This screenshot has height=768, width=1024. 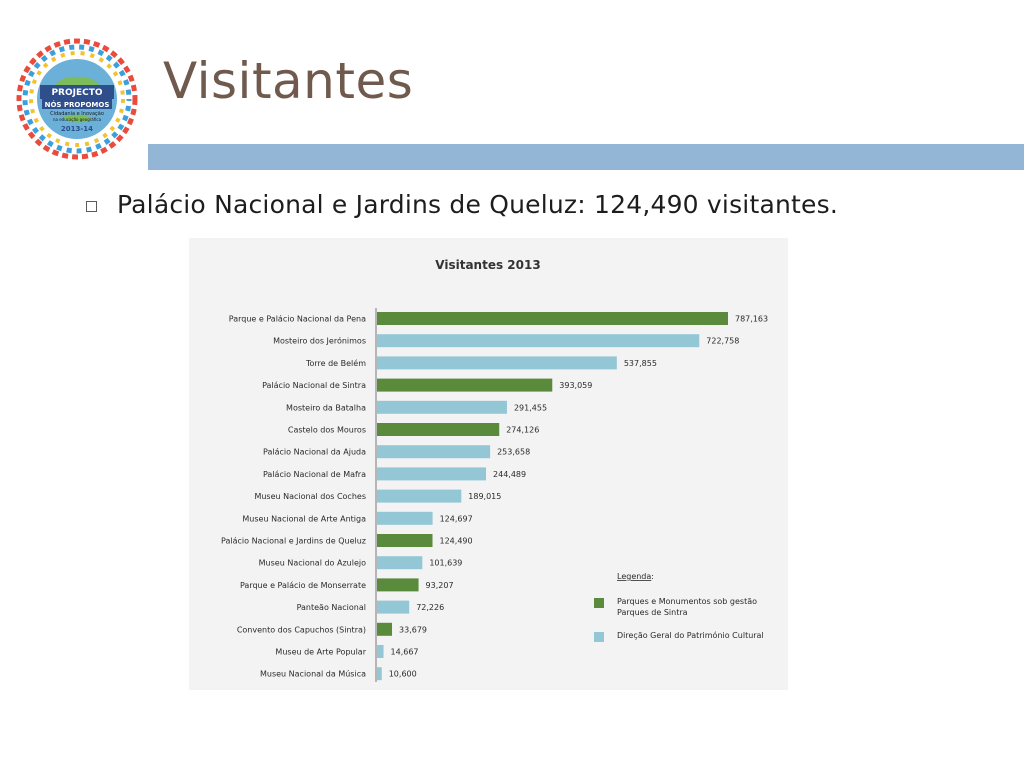 I want to click on category-label: Palácio Nacional de Mafra, so click(x=314, y=474).